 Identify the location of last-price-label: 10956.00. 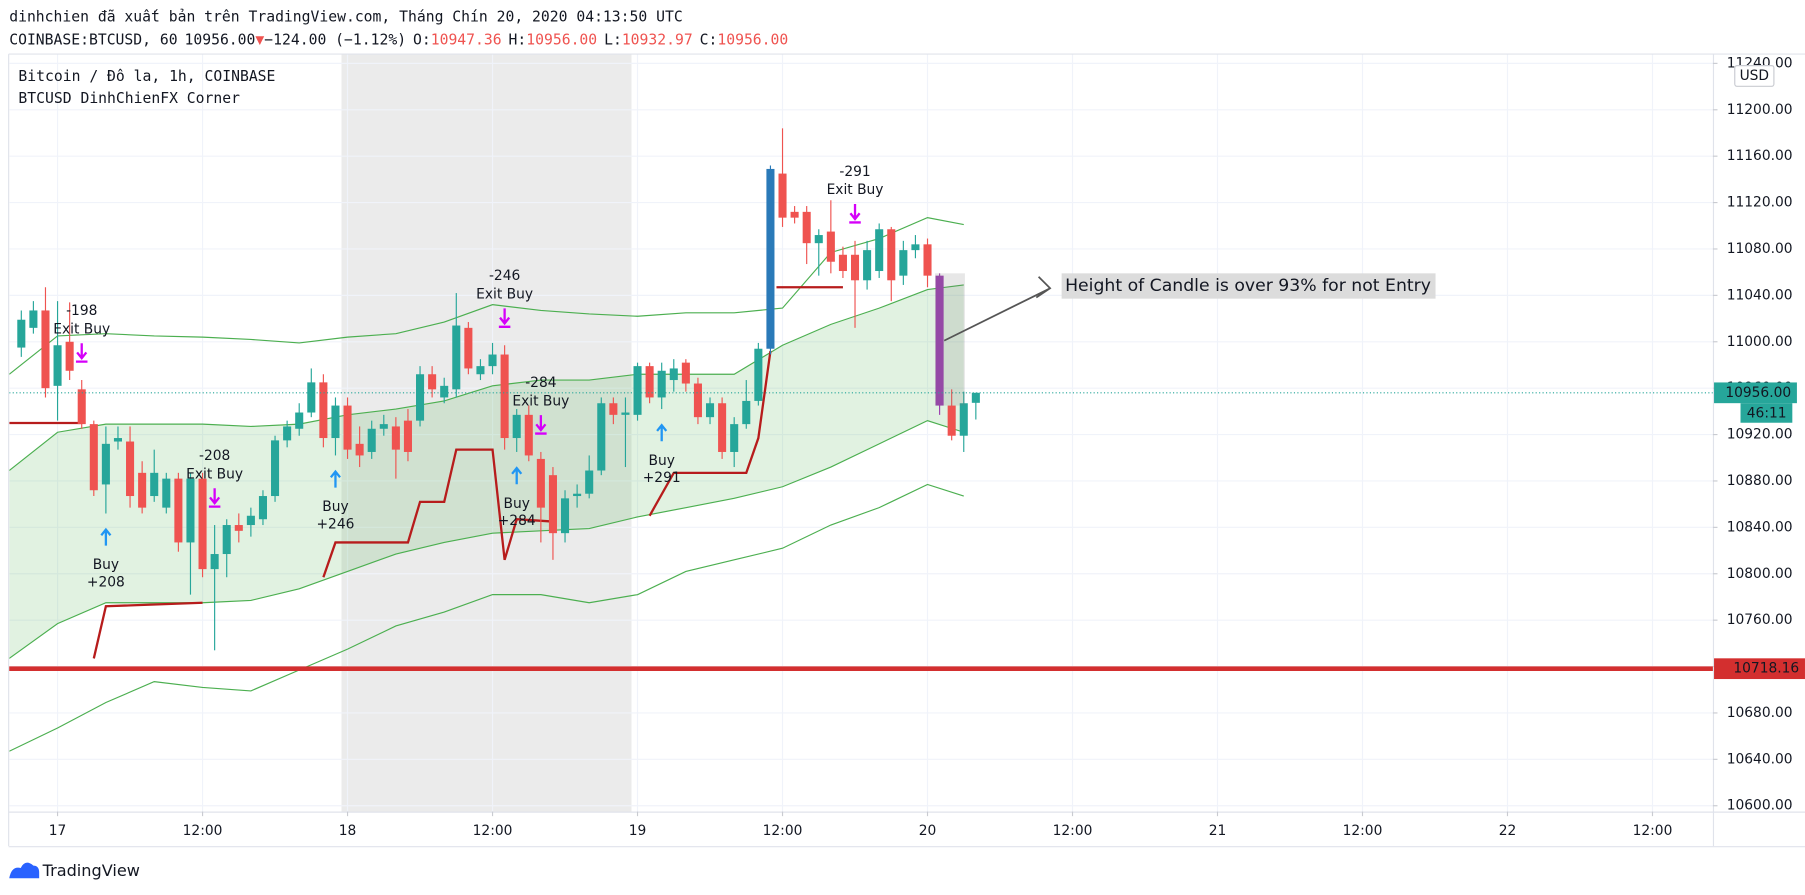
(1758, 393).